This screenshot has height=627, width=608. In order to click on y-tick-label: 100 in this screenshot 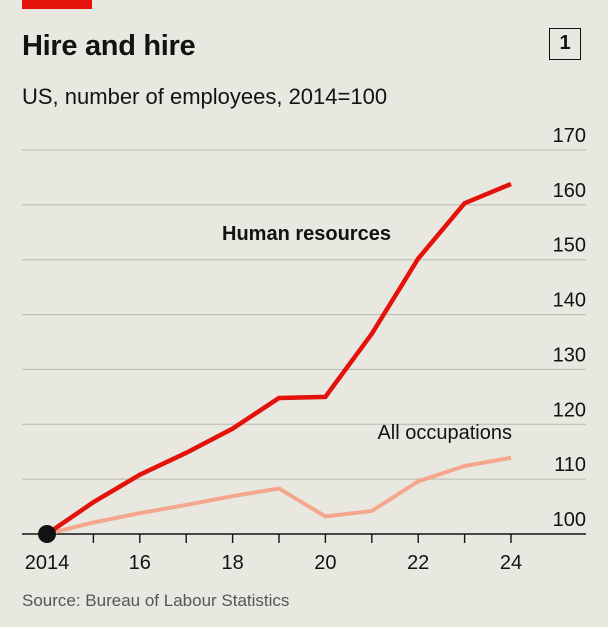, I will do `click(569, 520)`.